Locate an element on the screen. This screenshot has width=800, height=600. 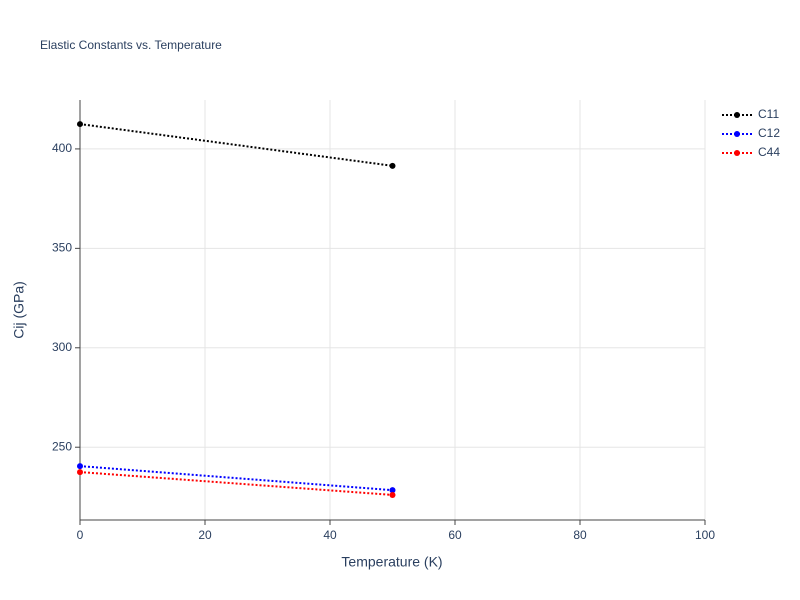
x-tick-label: 80 is located at coordinates (580, 535).